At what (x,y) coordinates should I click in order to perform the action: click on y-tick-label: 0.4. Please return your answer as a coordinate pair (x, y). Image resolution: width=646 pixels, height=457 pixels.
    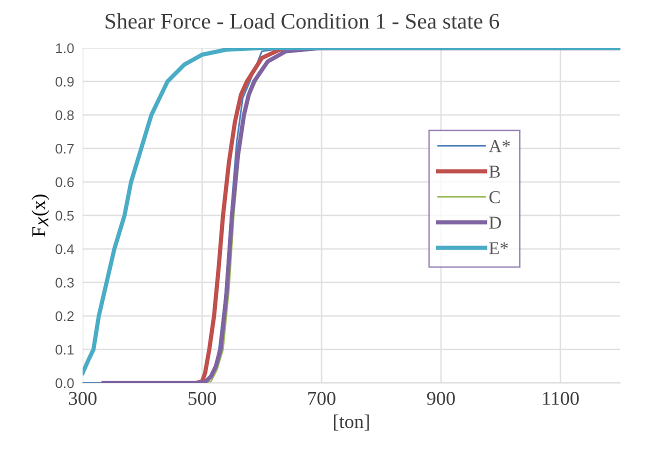
    Looking at the image, I should click on (65, 249).